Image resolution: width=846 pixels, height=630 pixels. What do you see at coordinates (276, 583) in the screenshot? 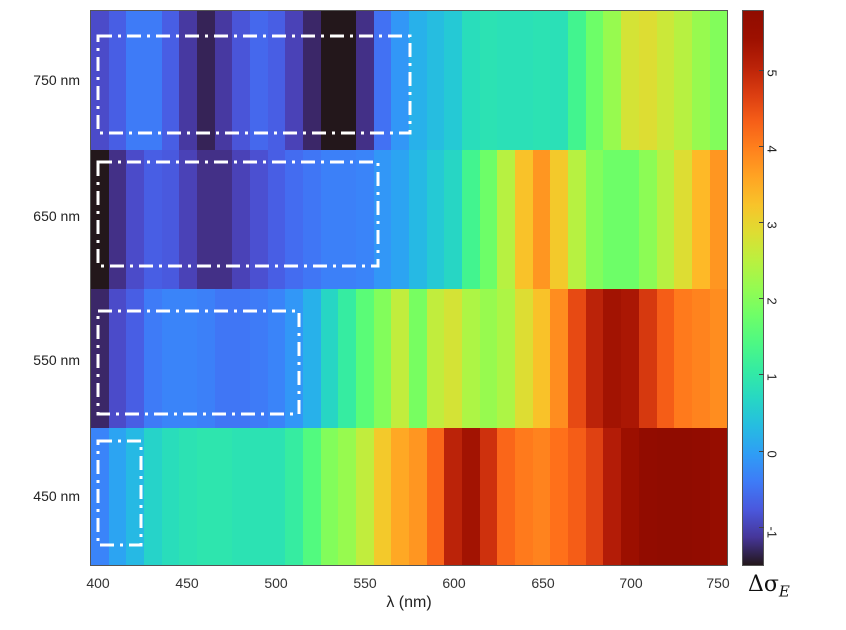
I see `x-tick: 500` at bounding box center [276, 583].